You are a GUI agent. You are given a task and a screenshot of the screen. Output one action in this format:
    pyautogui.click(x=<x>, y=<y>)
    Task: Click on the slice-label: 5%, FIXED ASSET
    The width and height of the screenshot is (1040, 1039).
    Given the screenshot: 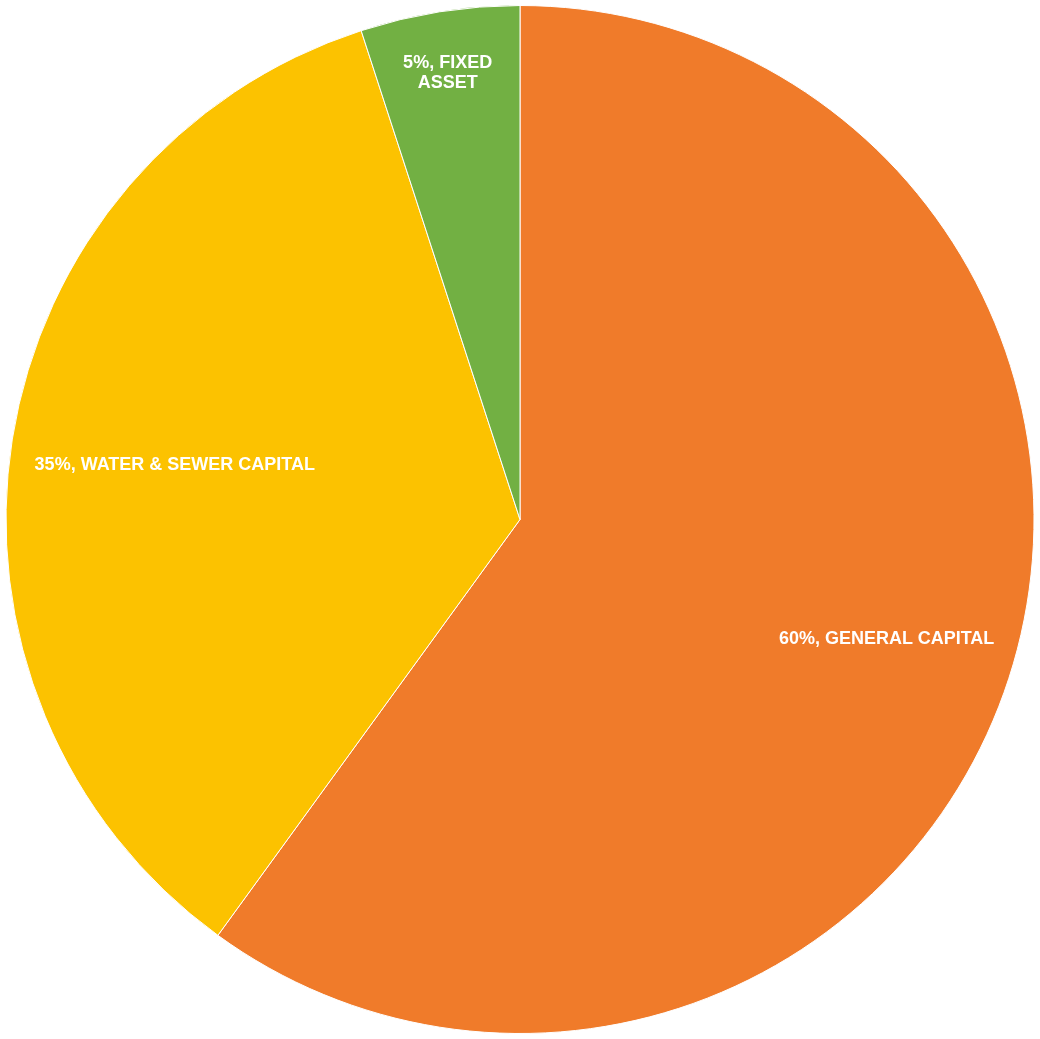 What is the action you would take?
    pyautogui.click(x=448, y=71)
    